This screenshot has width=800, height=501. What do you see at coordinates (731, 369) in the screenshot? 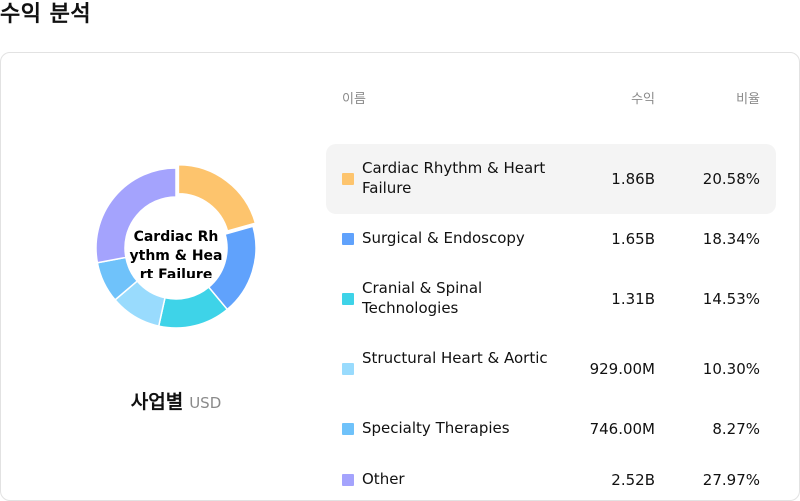
I see `row-share: 10.30%` at bounding box center [731, 369].